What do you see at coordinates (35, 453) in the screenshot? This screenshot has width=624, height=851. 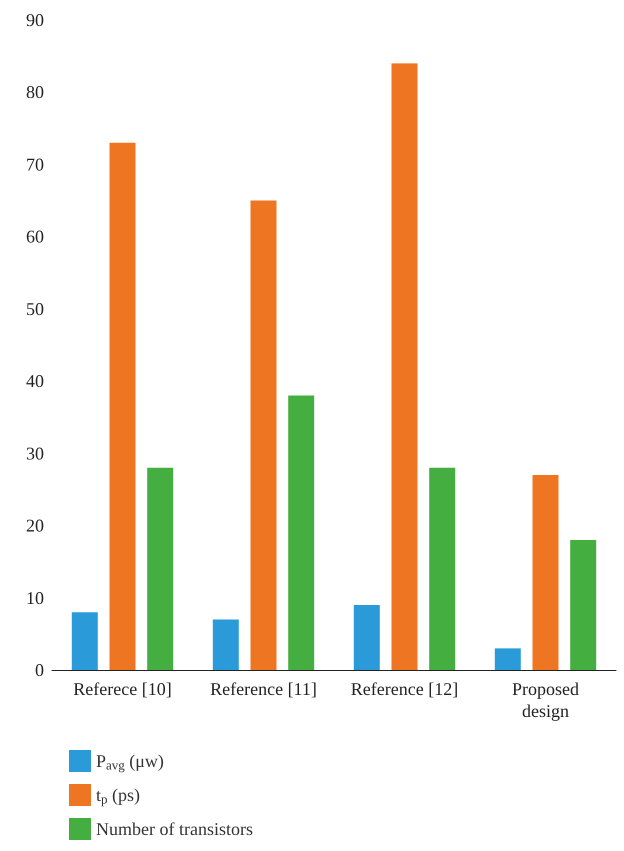 I see `y-tick-label: 30` at bounding box center [35, 453].